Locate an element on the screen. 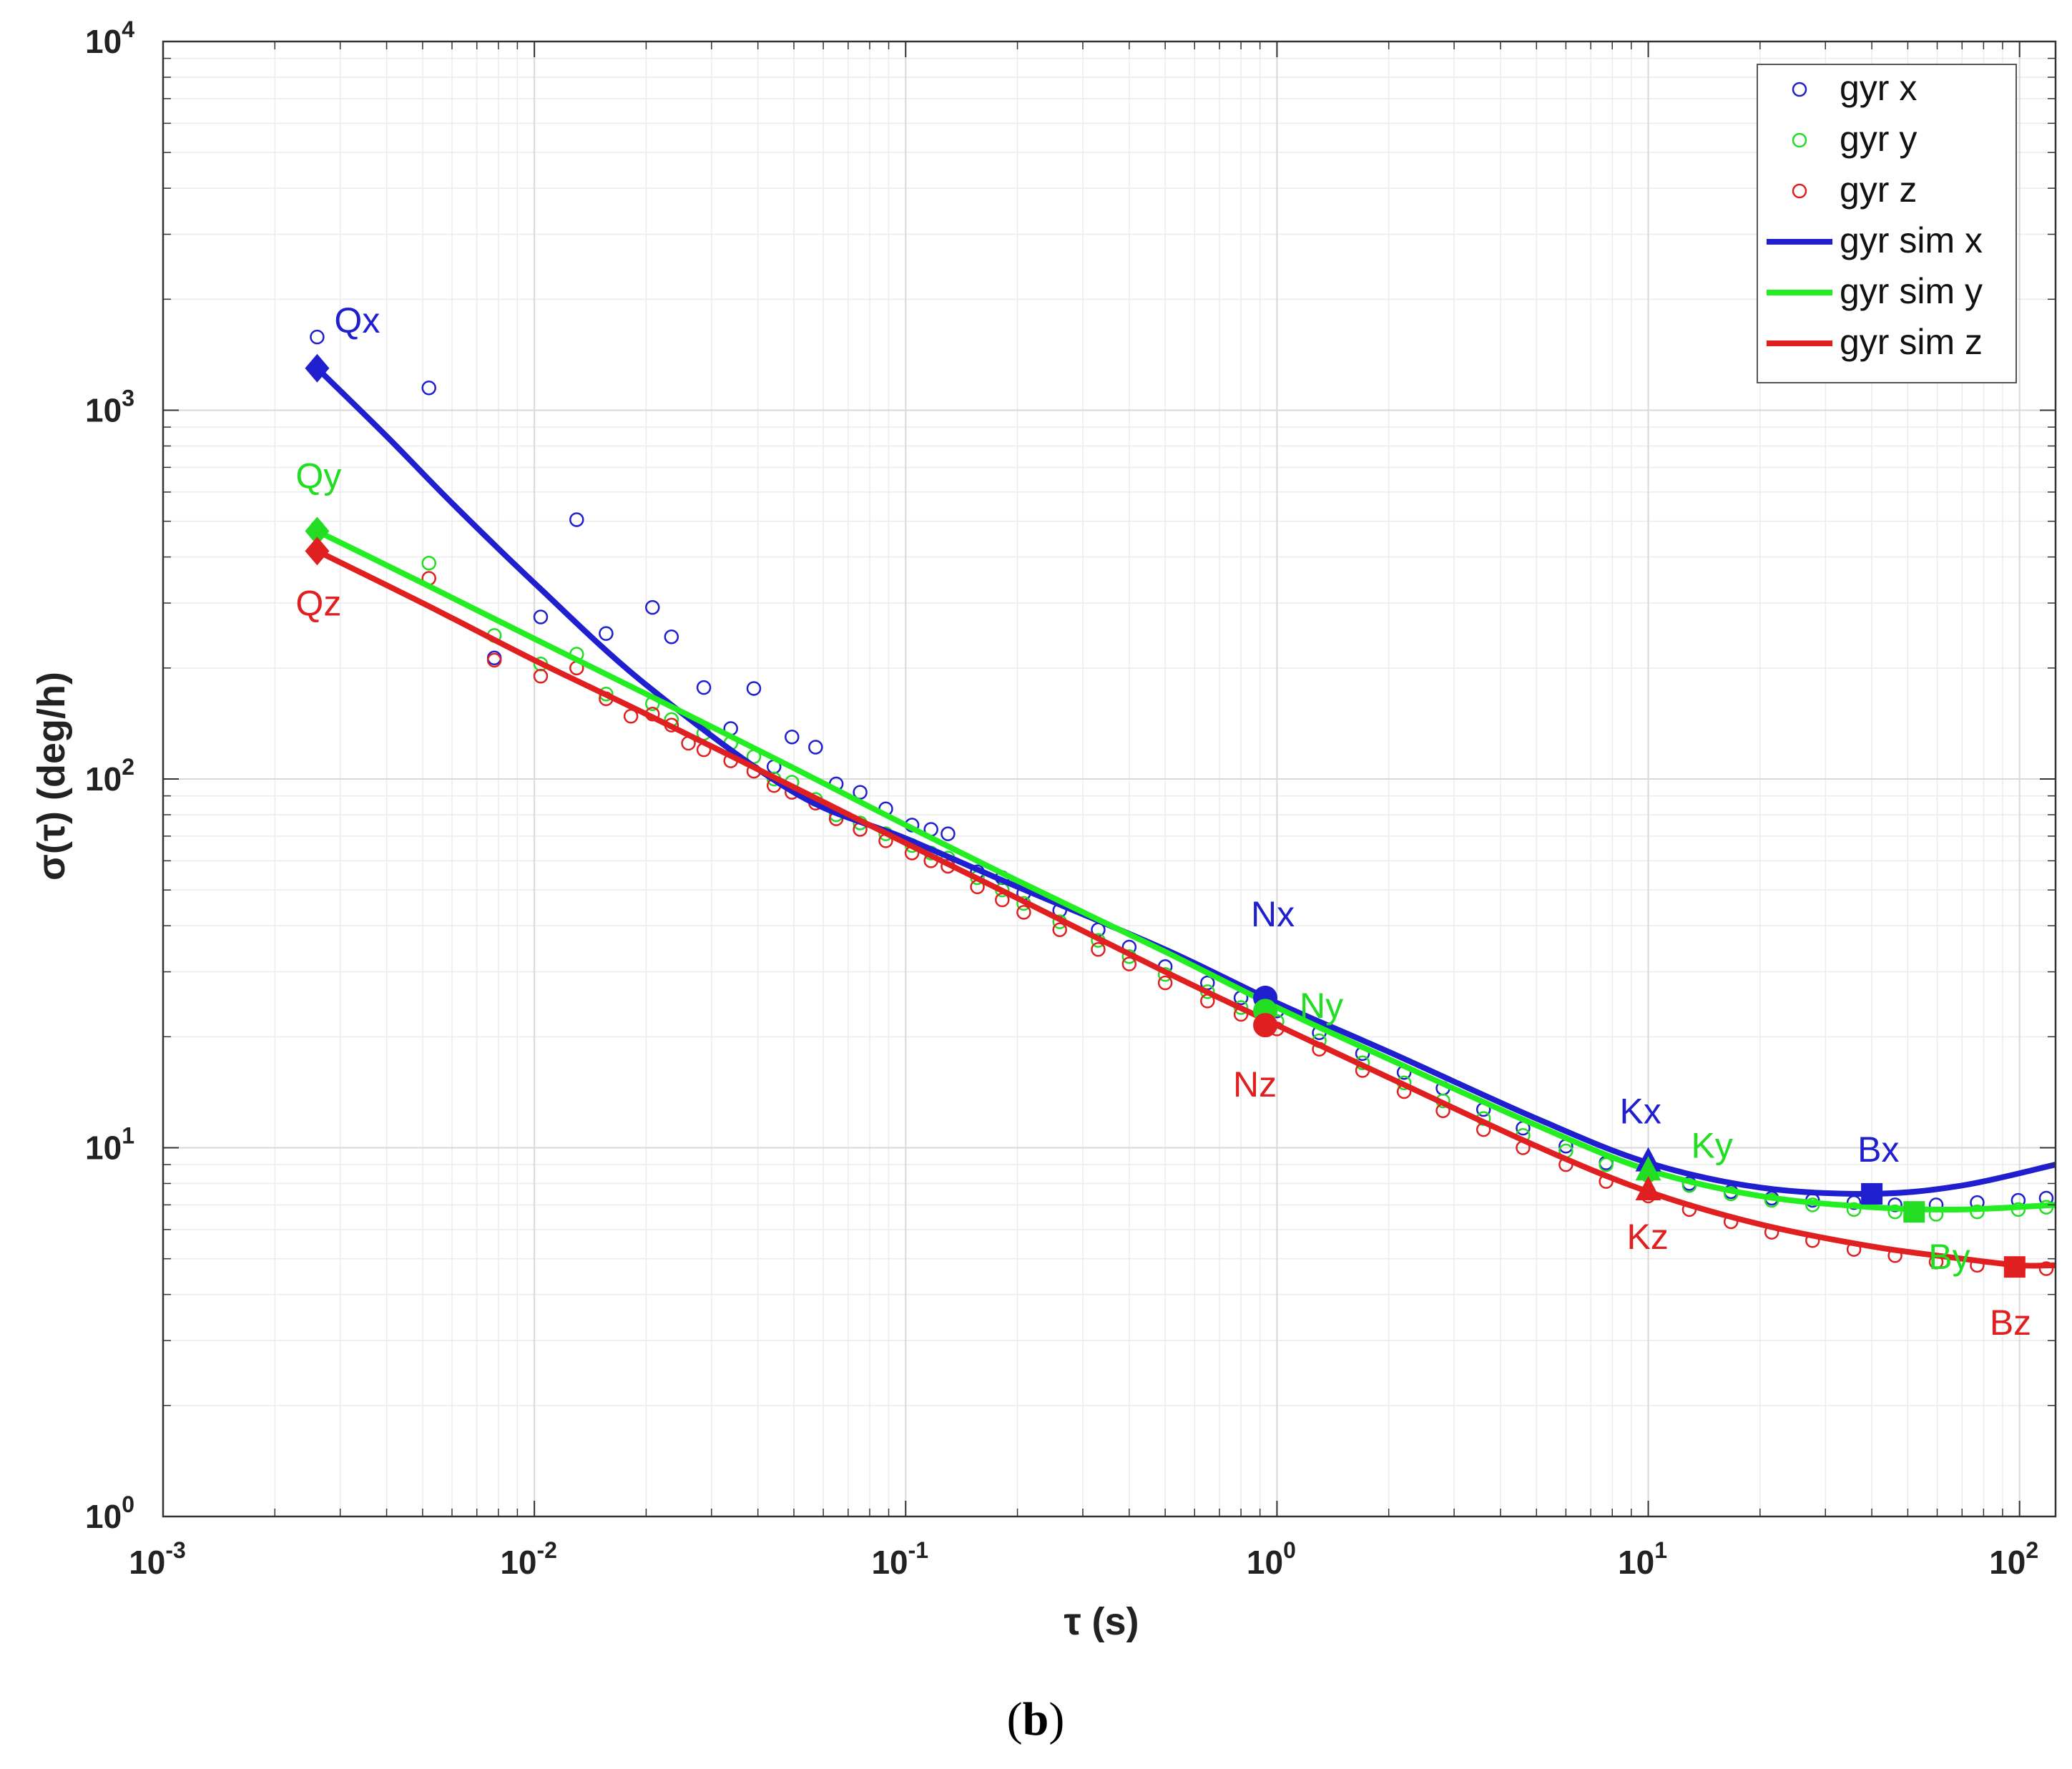 This screenshot has width=2072, height=1769. legend-item-gyr-y: gyr y is located at coordinates (1855, 139).